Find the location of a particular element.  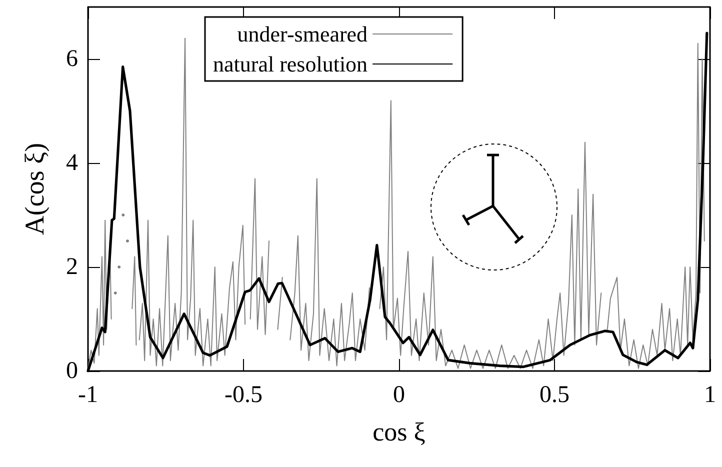

x-tick-label: -1 is located at coordinates (88, 395).